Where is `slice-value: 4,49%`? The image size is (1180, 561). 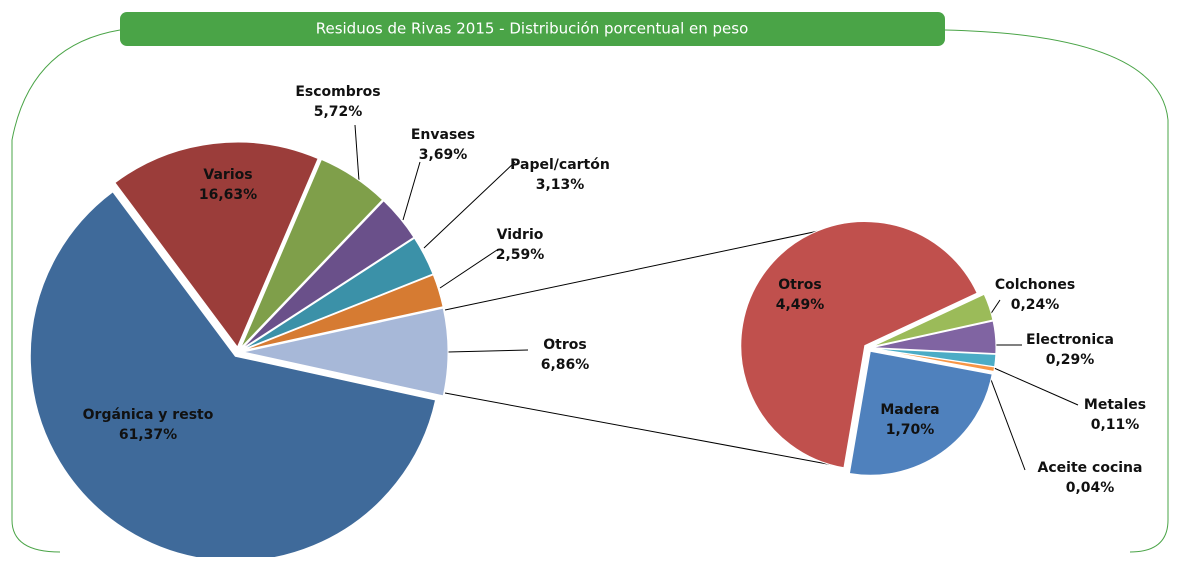
slice-value: 4,49% is located at coordinates (800, 305).